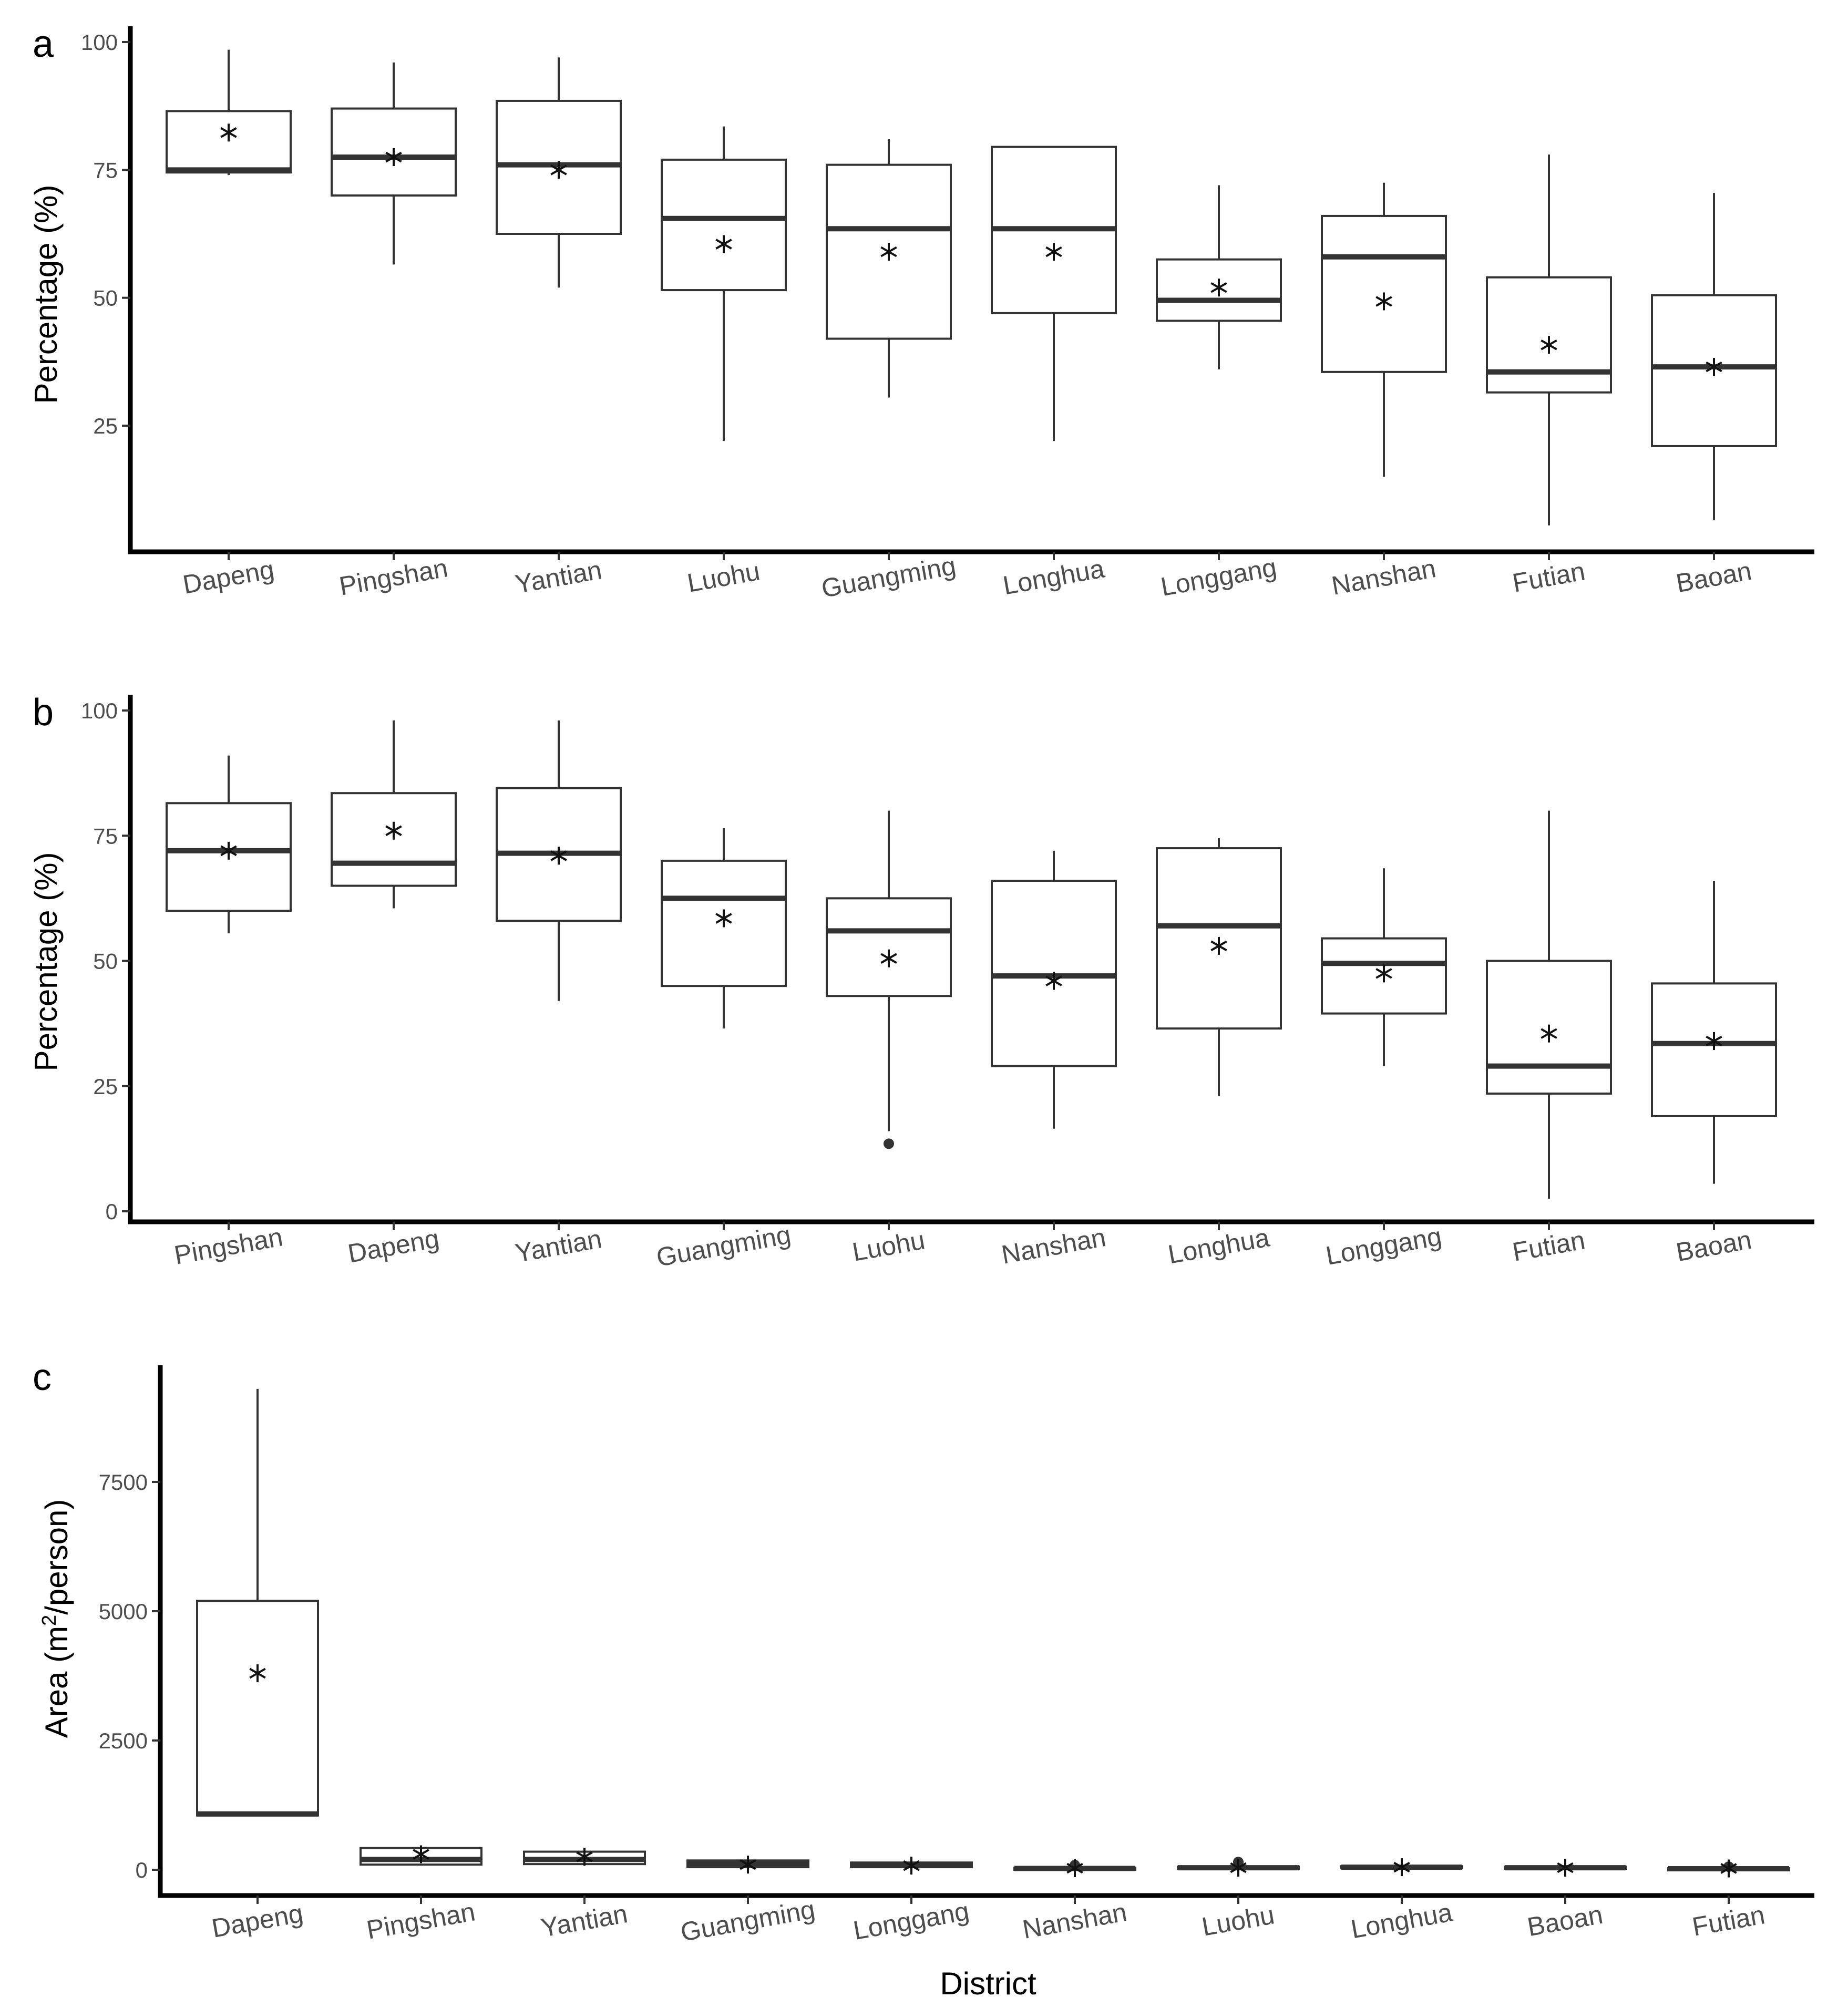 The image size is (1848, 1998). I want to click on panel-b-mean-marker-0-stroke, so click(229, 851).